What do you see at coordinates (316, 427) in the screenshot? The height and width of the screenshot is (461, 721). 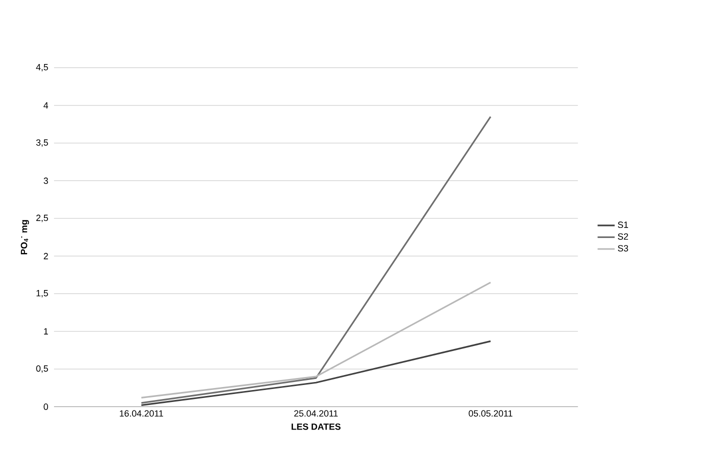 I see `x-axis-title: LES DATES` at bounding box center [316, 427].